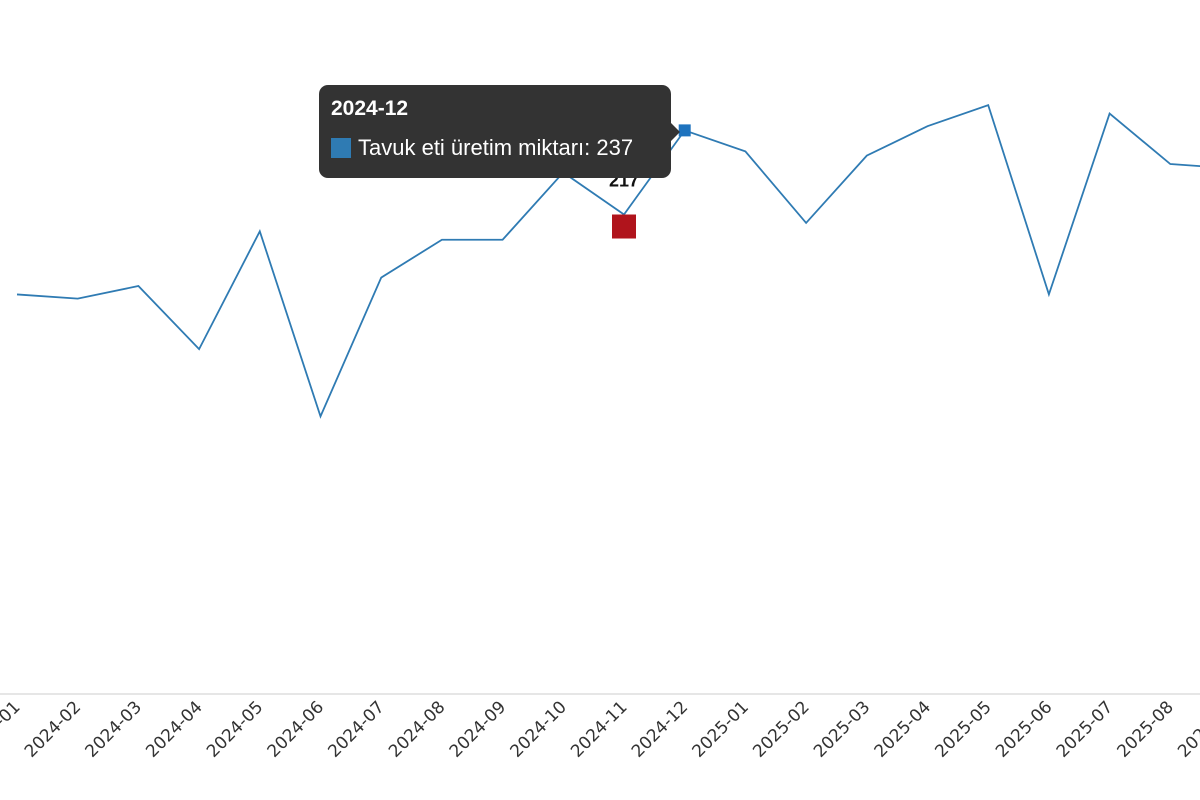 This screenshot has width=1200, height=800. What do you see at coordinates (903, 729) in the screenshot?
I see `x-tick-label: 2025-04` at bounding box center [903, 729].